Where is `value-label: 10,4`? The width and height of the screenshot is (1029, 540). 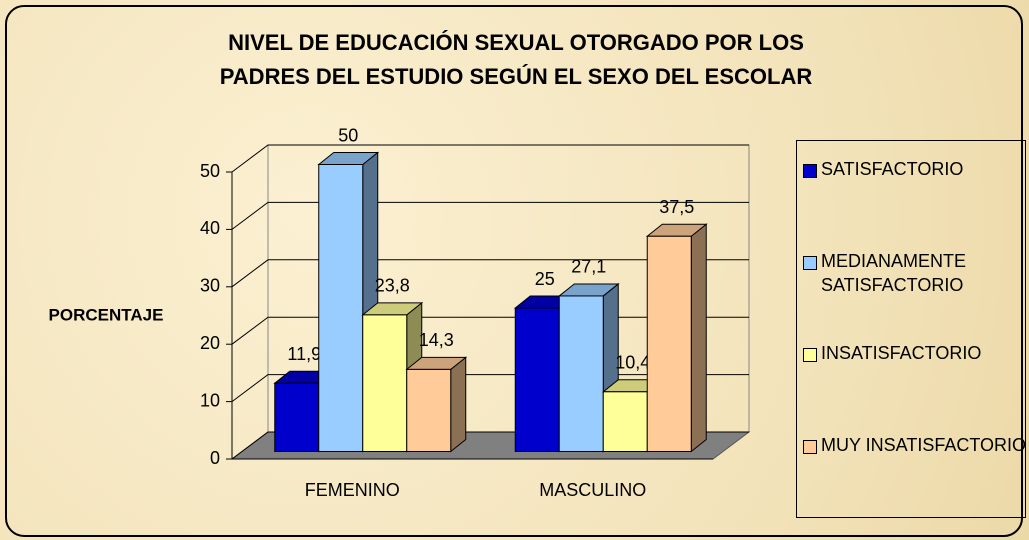
value-label: 10,4 is located at coordinates (632, 363).